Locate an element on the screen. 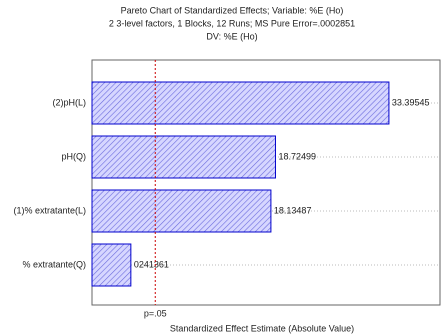  y-tick-label: (1)% extratante(L) is located at coordinates (49, 210).